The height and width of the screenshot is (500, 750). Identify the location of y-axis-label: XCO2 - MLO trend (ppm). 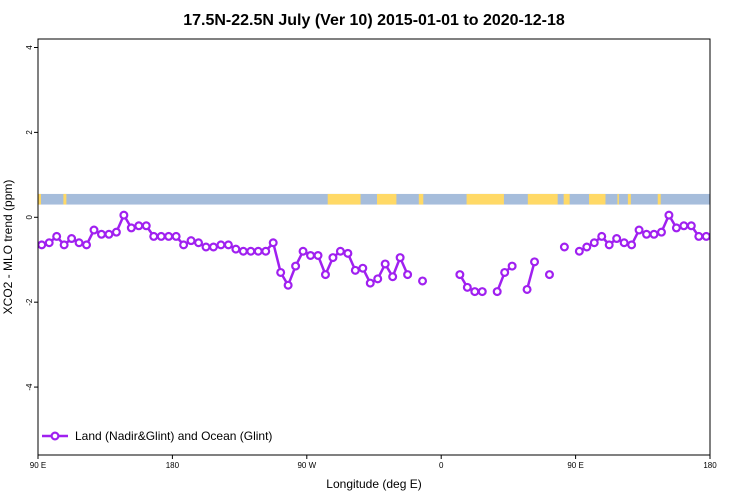
(8, 247).